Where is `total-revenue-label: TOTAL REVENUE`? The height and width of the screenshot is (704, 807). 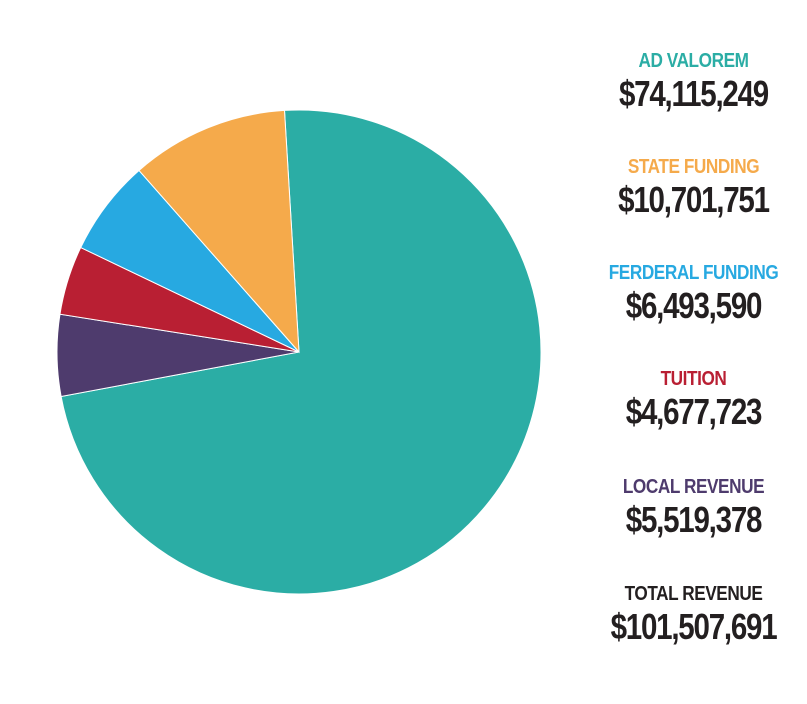
total-revenue-label: TOTAL REVENUE is located at coordinates (693, 594).